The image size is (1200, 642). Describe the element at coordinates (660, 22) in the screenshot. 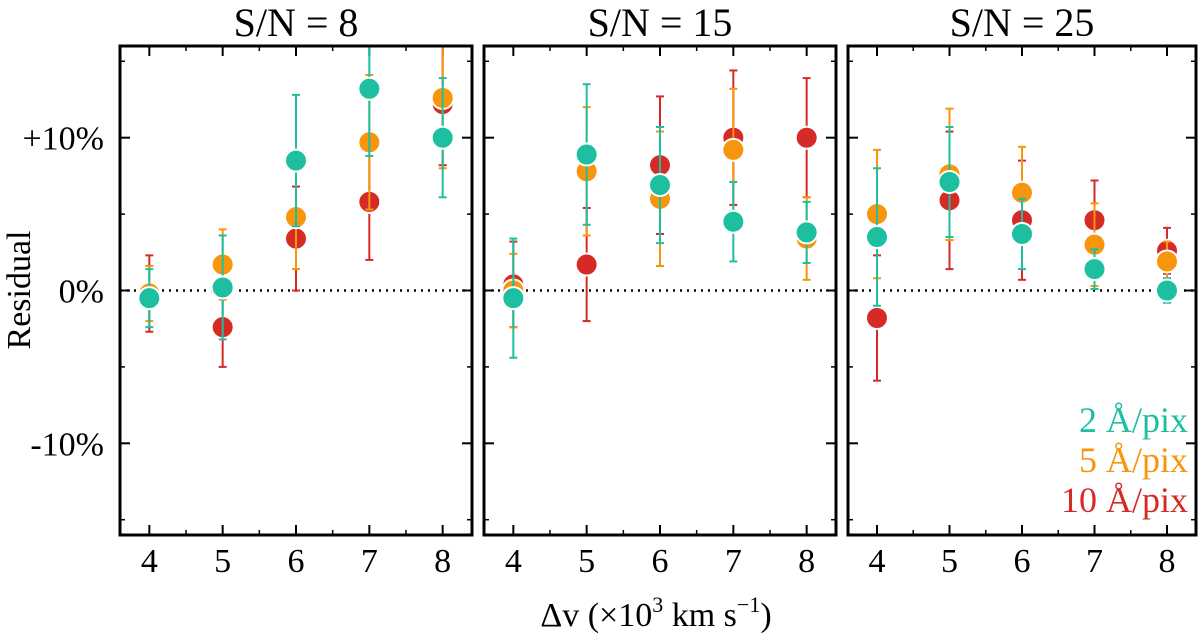

I see `panel-title: S/N = 15` at that location.